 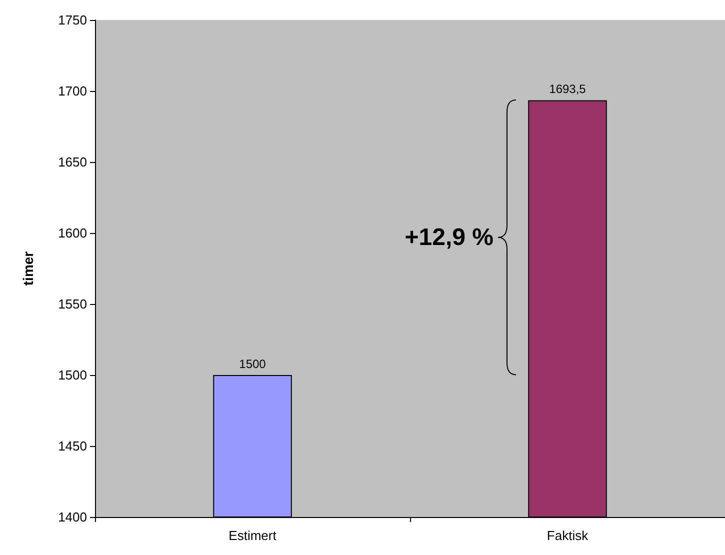 What do you see at coordinates (72, 517) in the screenshot?
I see `y-tick-label: 1400` at bounding box center [72, 517].